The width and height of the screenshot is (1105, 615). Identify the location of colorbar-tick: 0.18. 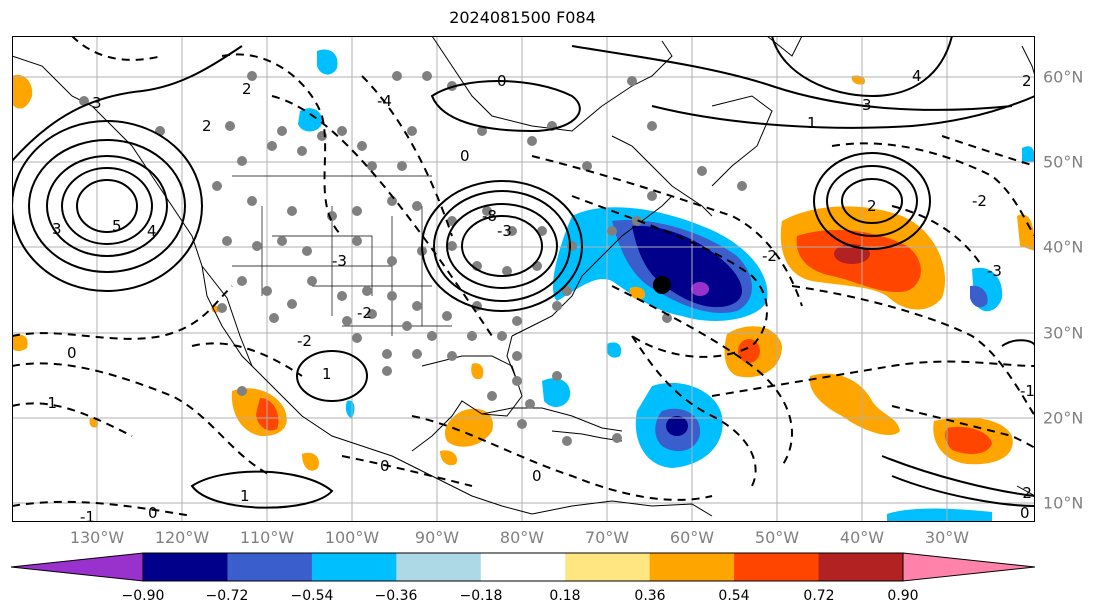
(565, 596).